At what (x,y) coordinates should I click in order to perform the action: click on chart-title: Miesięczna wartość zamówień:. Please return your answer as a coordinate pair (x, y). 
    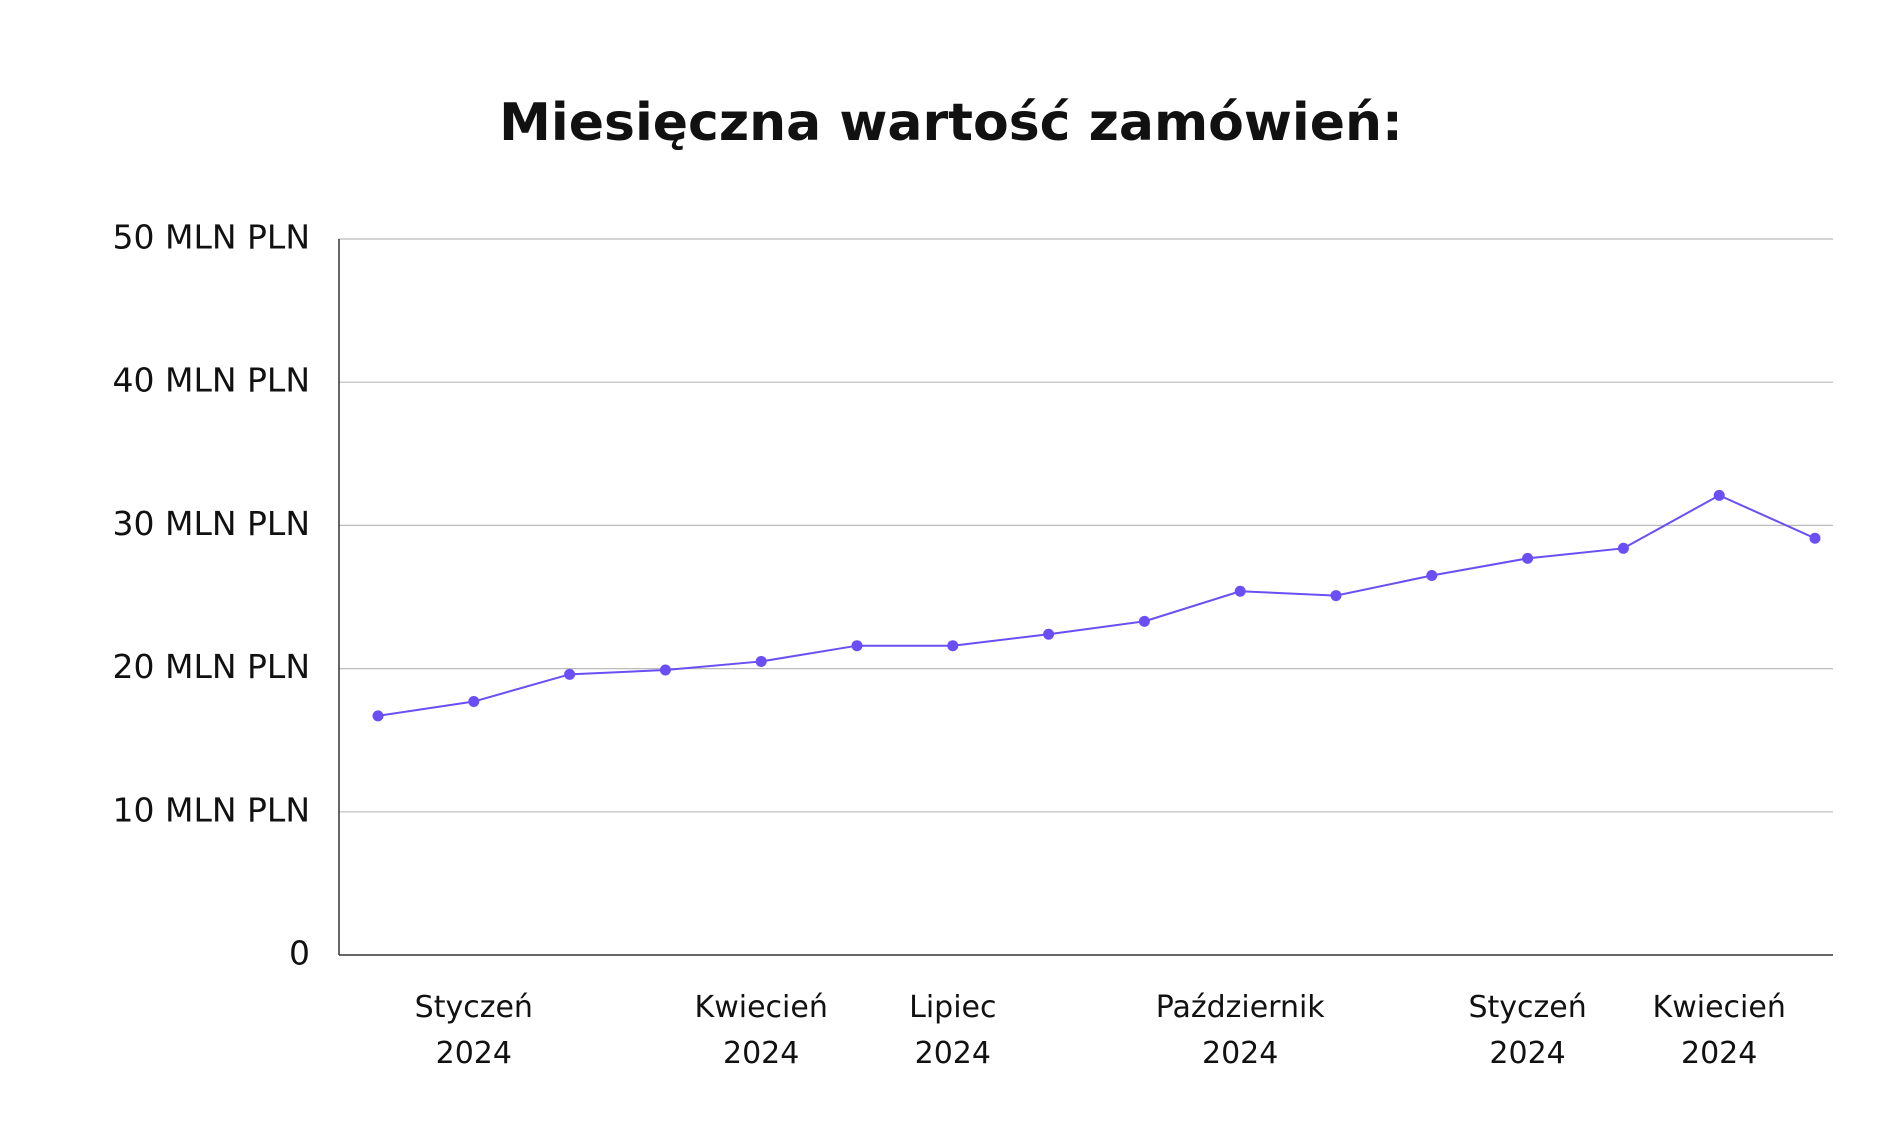
    Looking at the image, I should click on (951, 123).